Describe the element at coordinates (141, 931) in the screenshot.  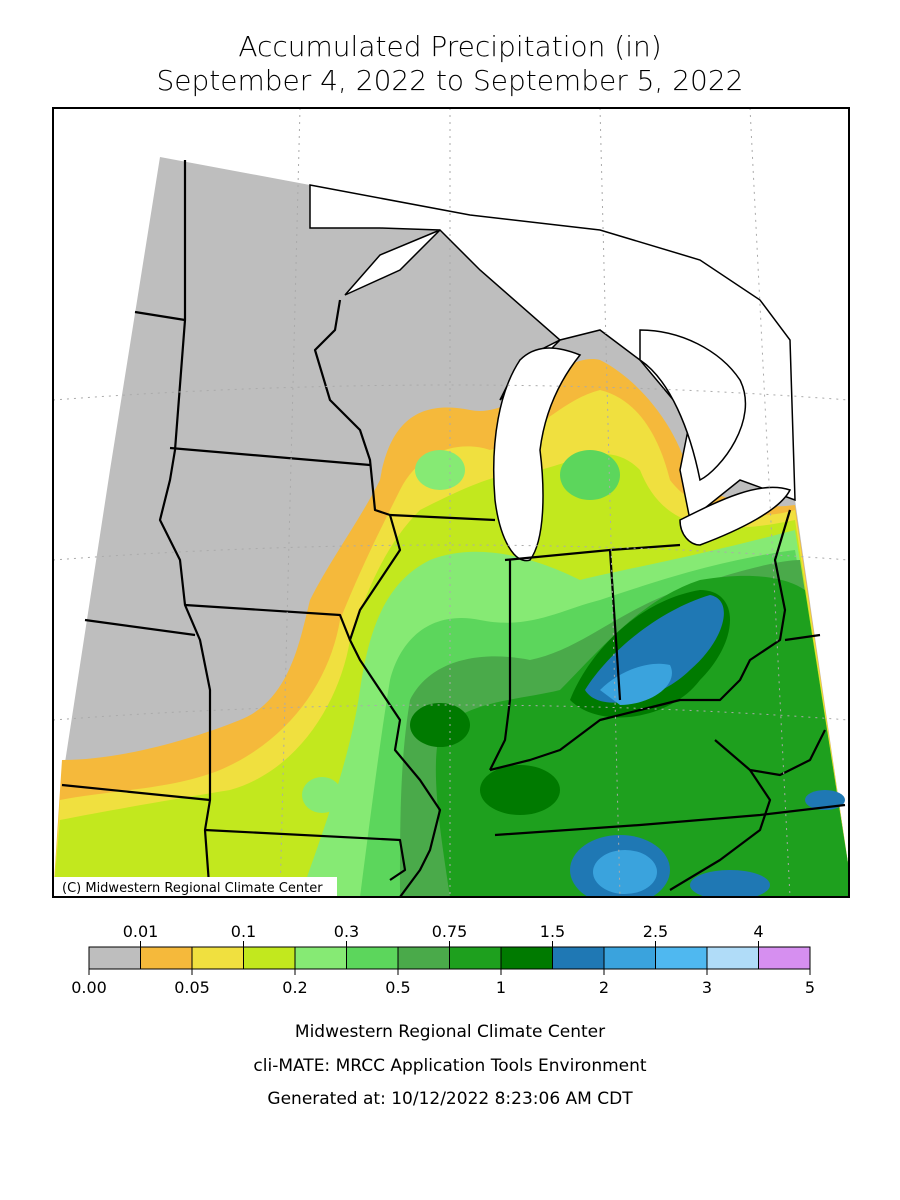
I see `legend-label: 0.01` at that location.